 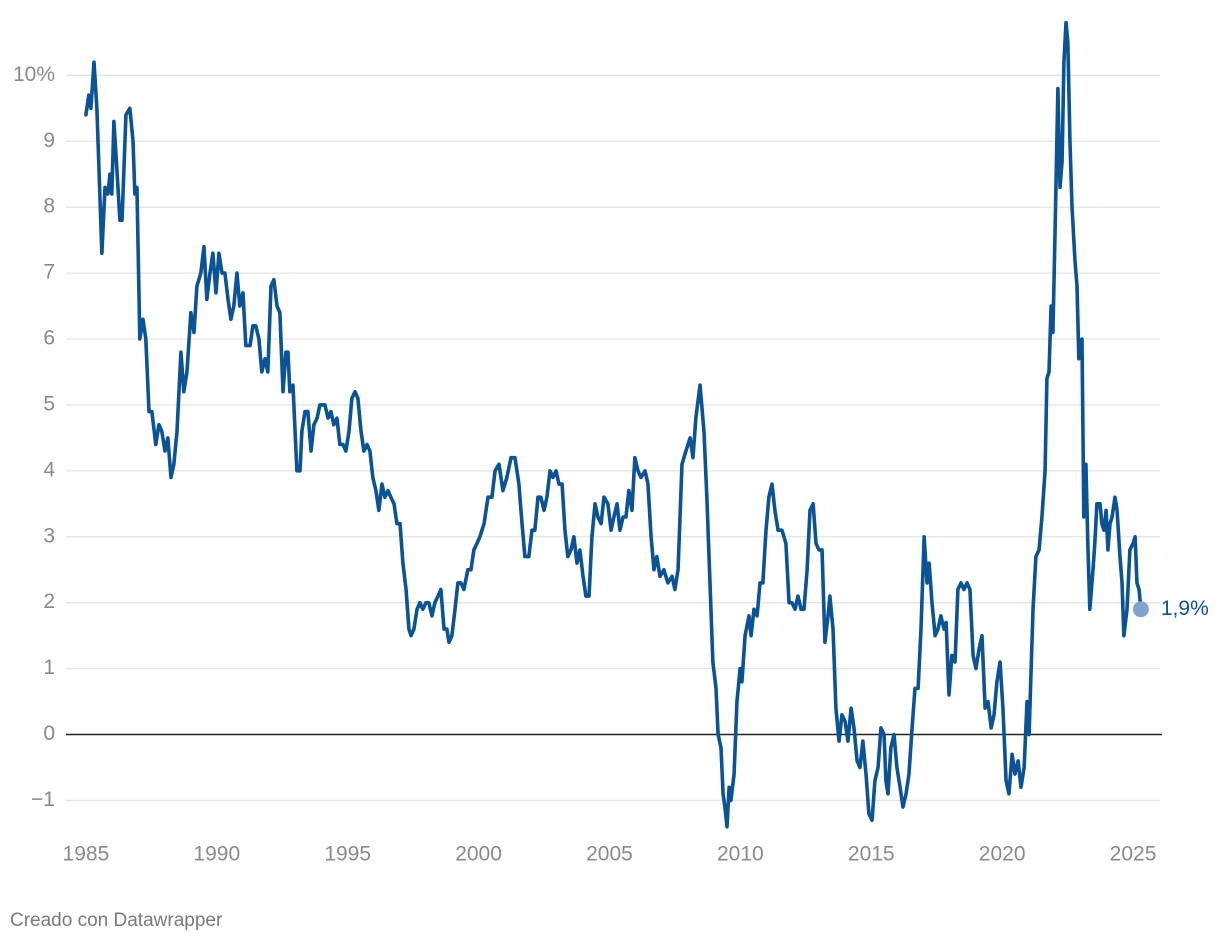 I want to click on x-tick-label: 2025, so click(x=1133, y=854).